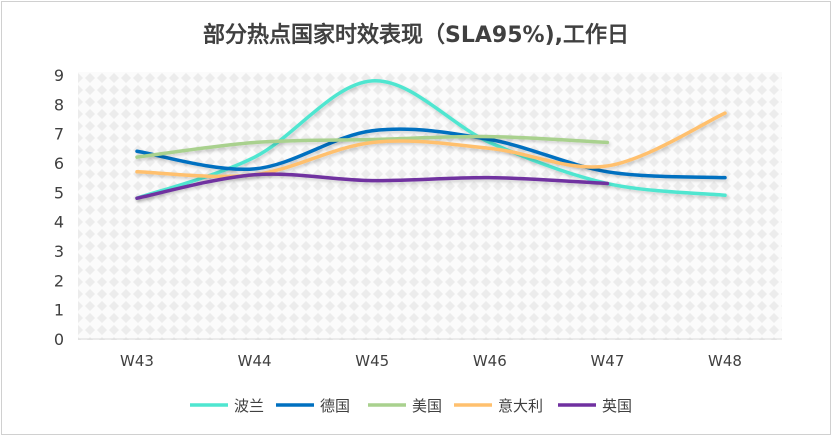 This screenshot has height=448, width=832. What do you see at coordinates (59, 251) in the screenshot?
I see `y-tick-label: 3` at bounding box center [59, 251].